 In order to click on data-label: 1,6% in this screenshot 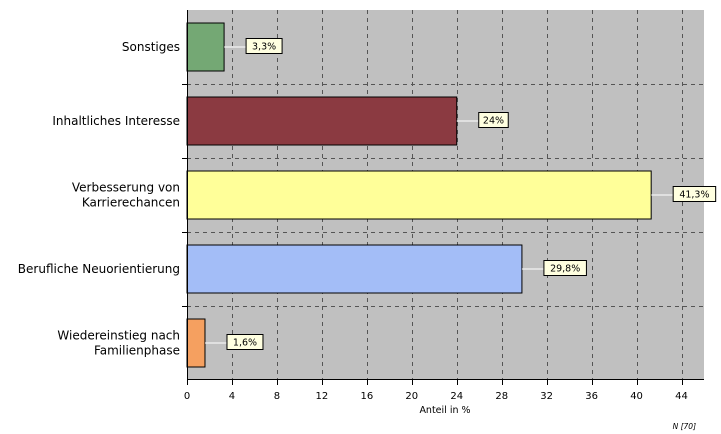, I will do `click(245, 343)`.